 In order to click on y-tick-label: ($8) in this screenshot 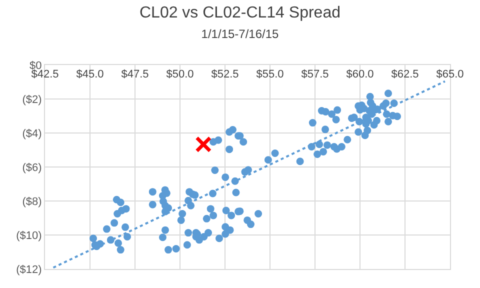, I will do `click(32, 202)`.